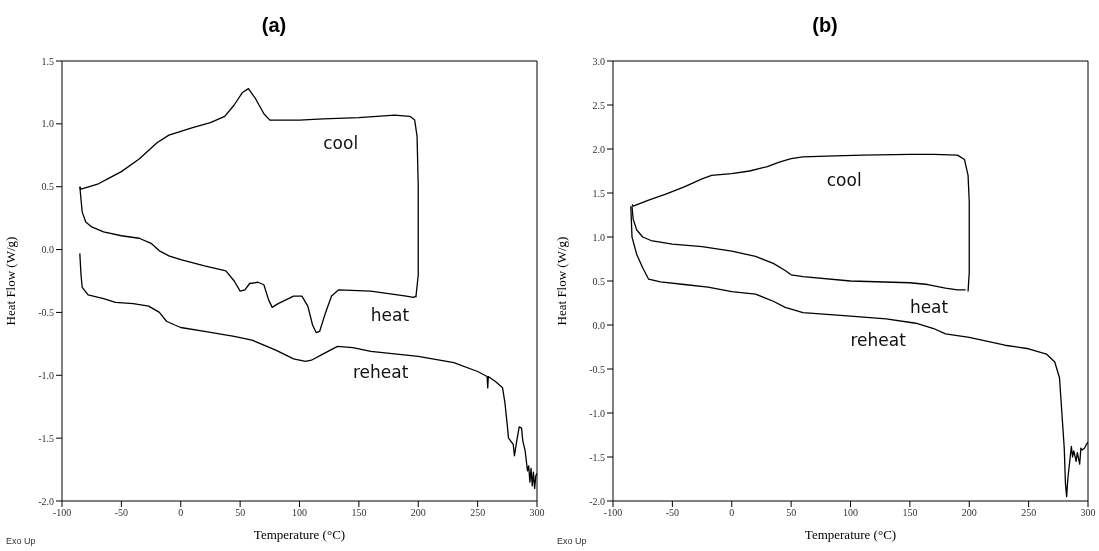 The width and height of the screenshot is (1099, 551). I want to click on y-tick-label: 2.5, so click(598, 105).